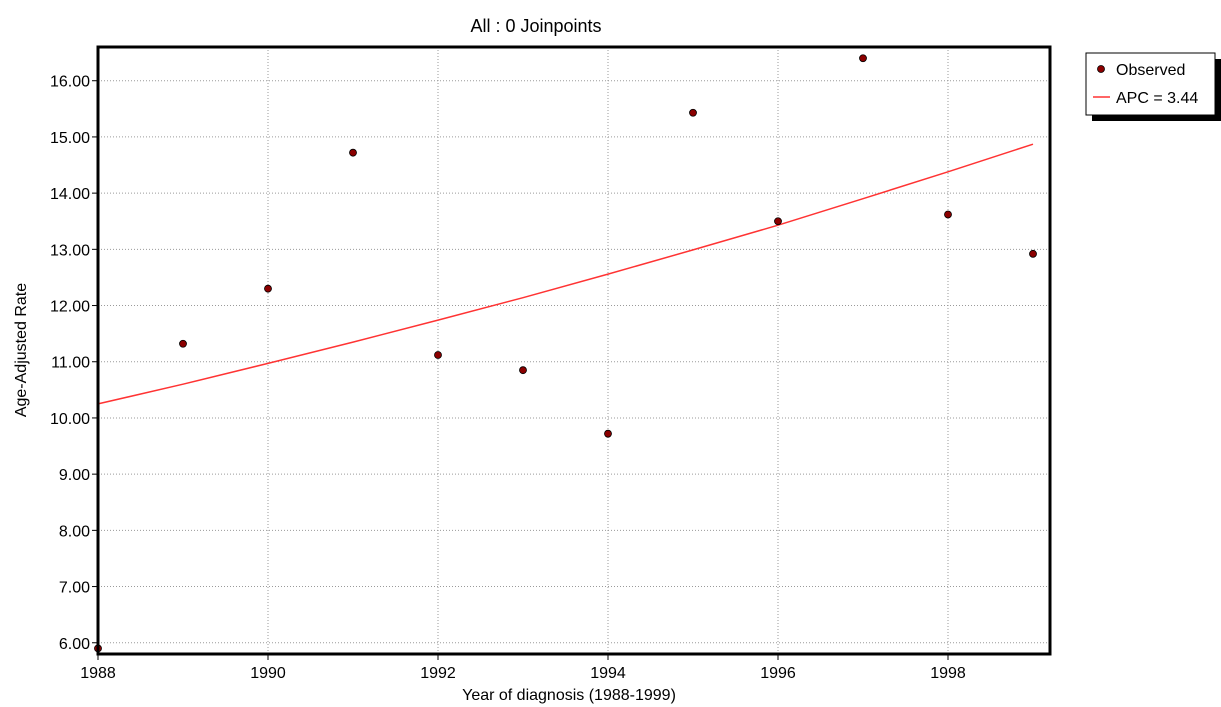  I want to click on y-tick-label: 9.00, so click(74, 475).